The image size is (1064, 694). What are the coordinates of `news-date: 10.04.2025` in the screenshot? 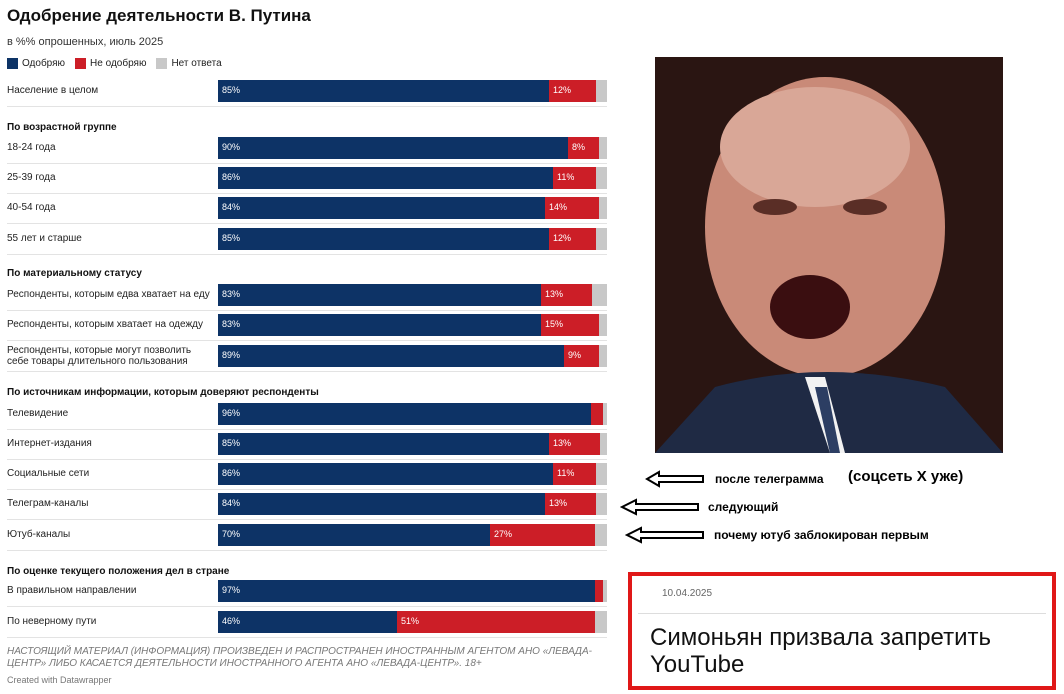 It's located at (687, 593).